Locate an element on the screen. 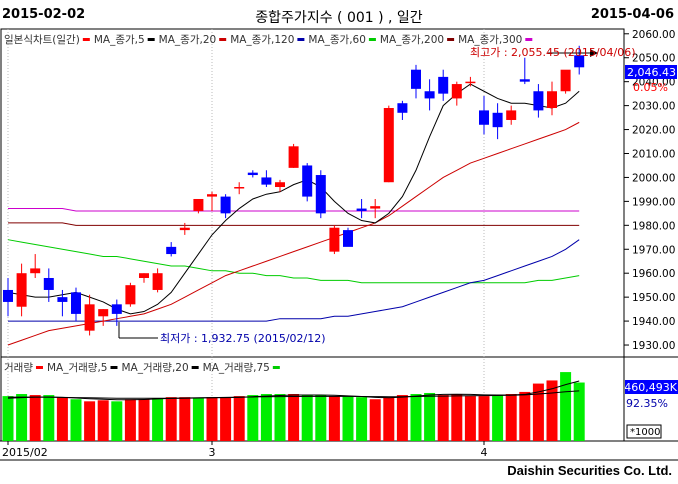 This screenshot has width=678, height=484. volume-unit: *1000 is located at coordinates (645, 432).